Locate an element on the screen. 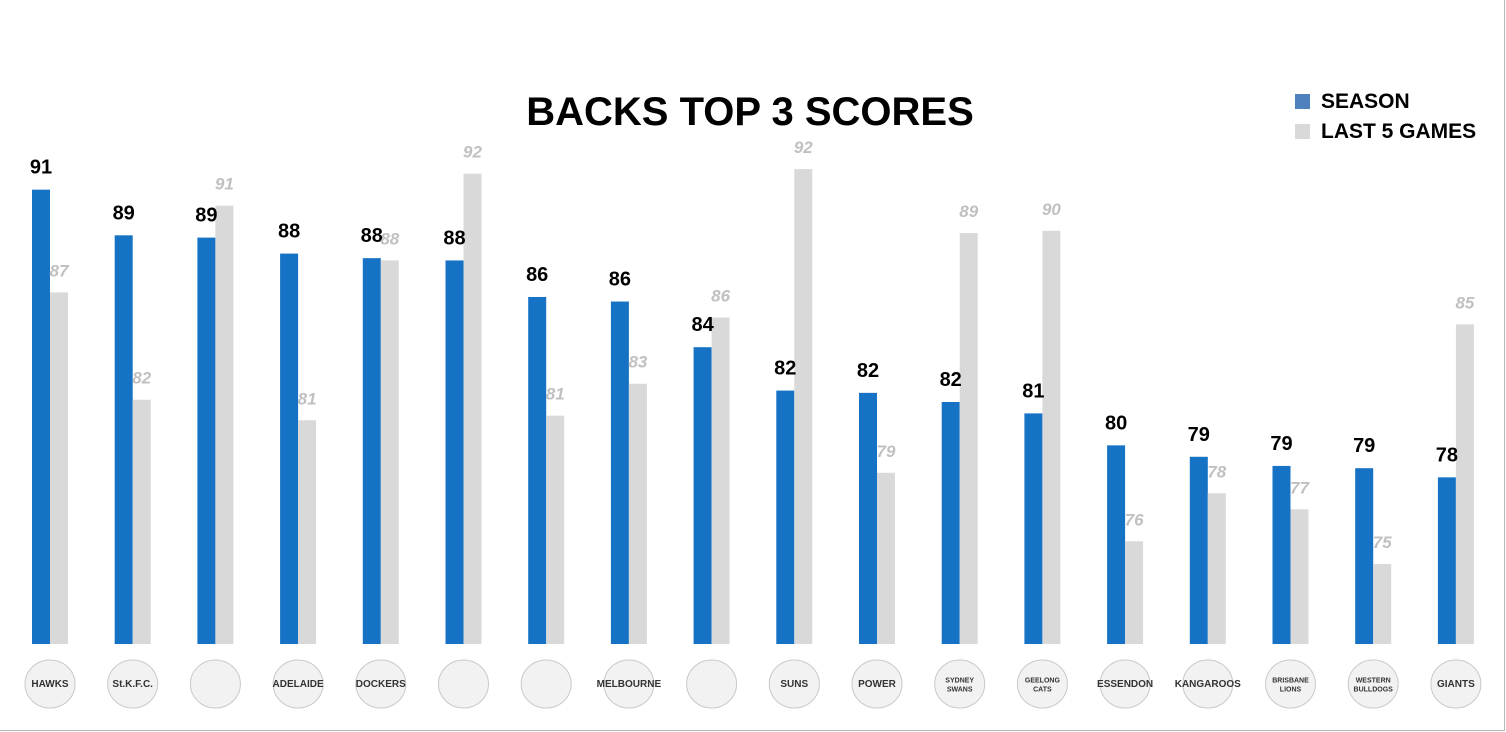 This screenshot has width=1506, height=732. port-adelaide-logo-icon: POWER is located at coordinates (877, 684).